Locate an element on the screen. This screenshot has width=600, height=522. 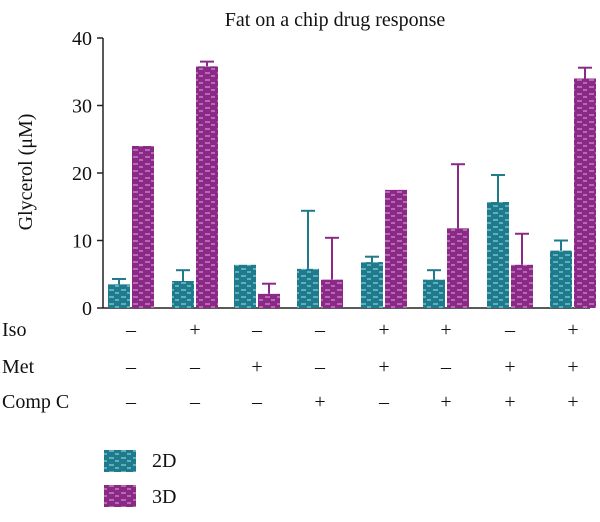
y-tick-label: 0 is located at coordinates (87, 309).